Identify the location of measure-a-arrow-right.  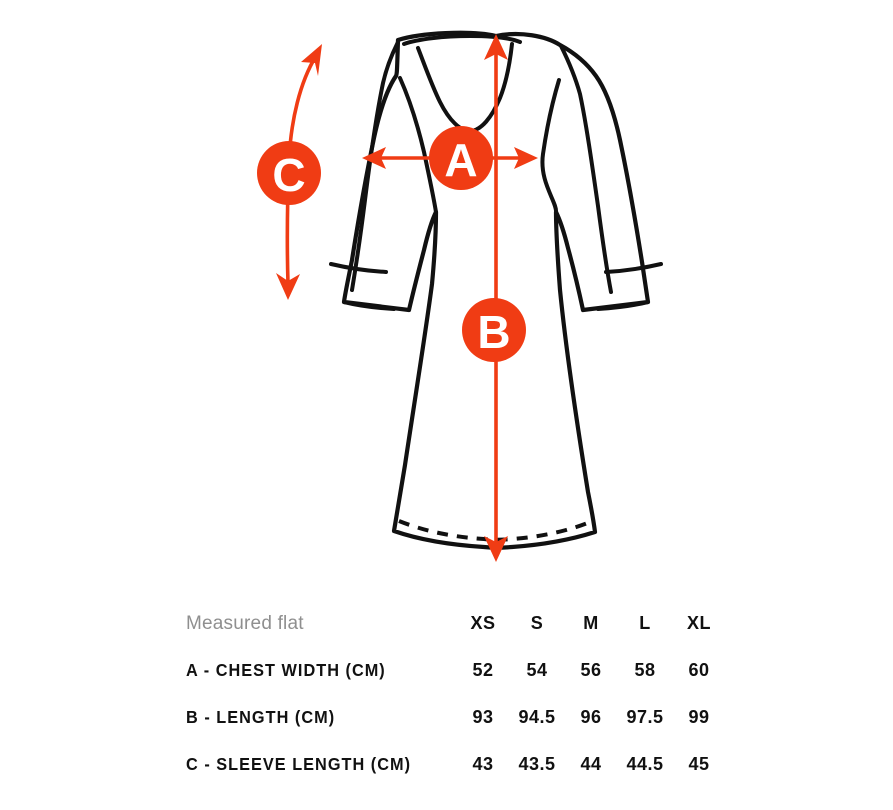
(526, 158).